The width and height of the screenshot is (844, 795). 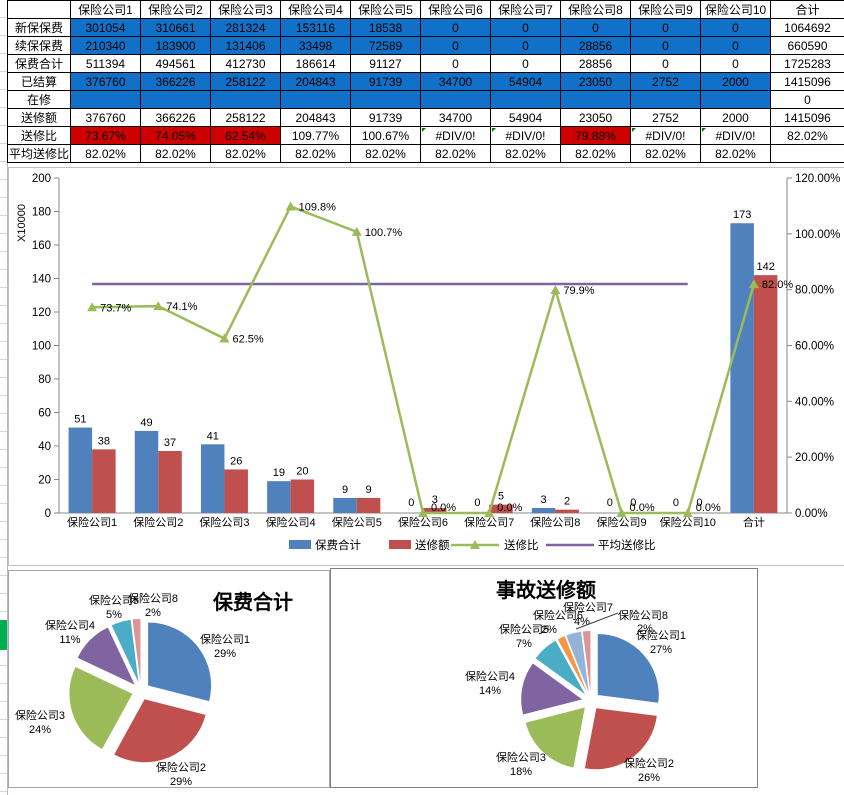 What do you see at coordinates (595, 117) in the screenshot?
I see `table-cell: 23050` at bounding box center [595, 117].